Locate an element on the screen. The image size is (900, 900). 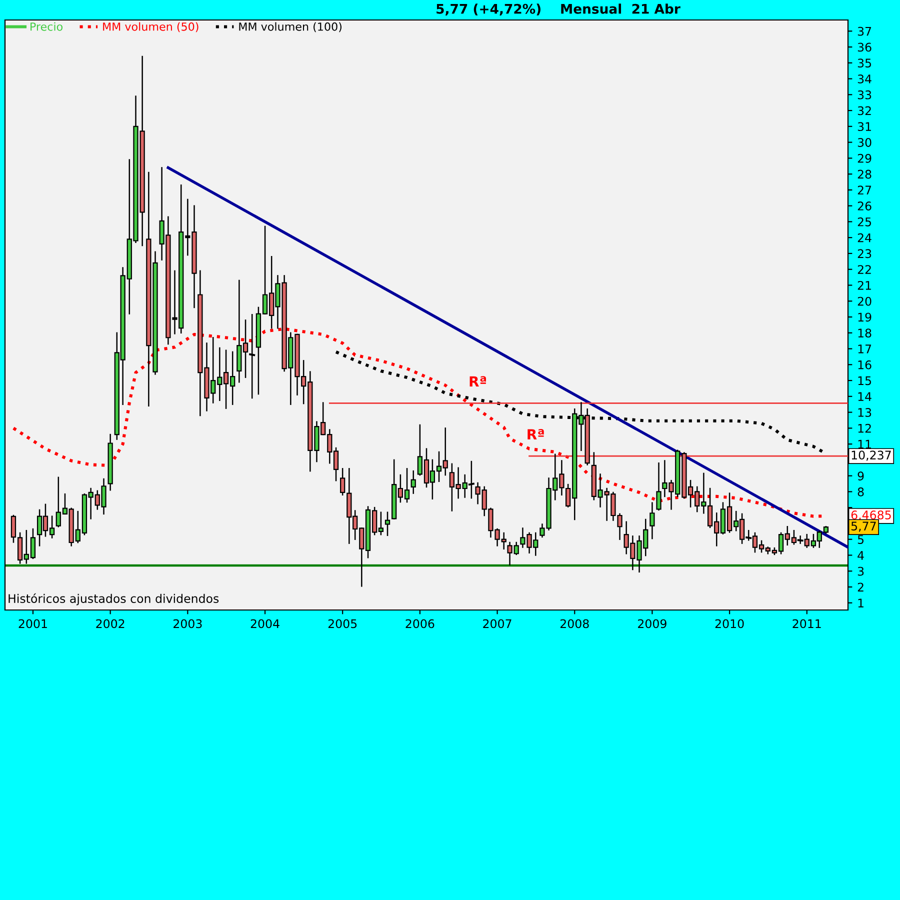
y-tick-label: 17 is located at coordinates (865, 349).